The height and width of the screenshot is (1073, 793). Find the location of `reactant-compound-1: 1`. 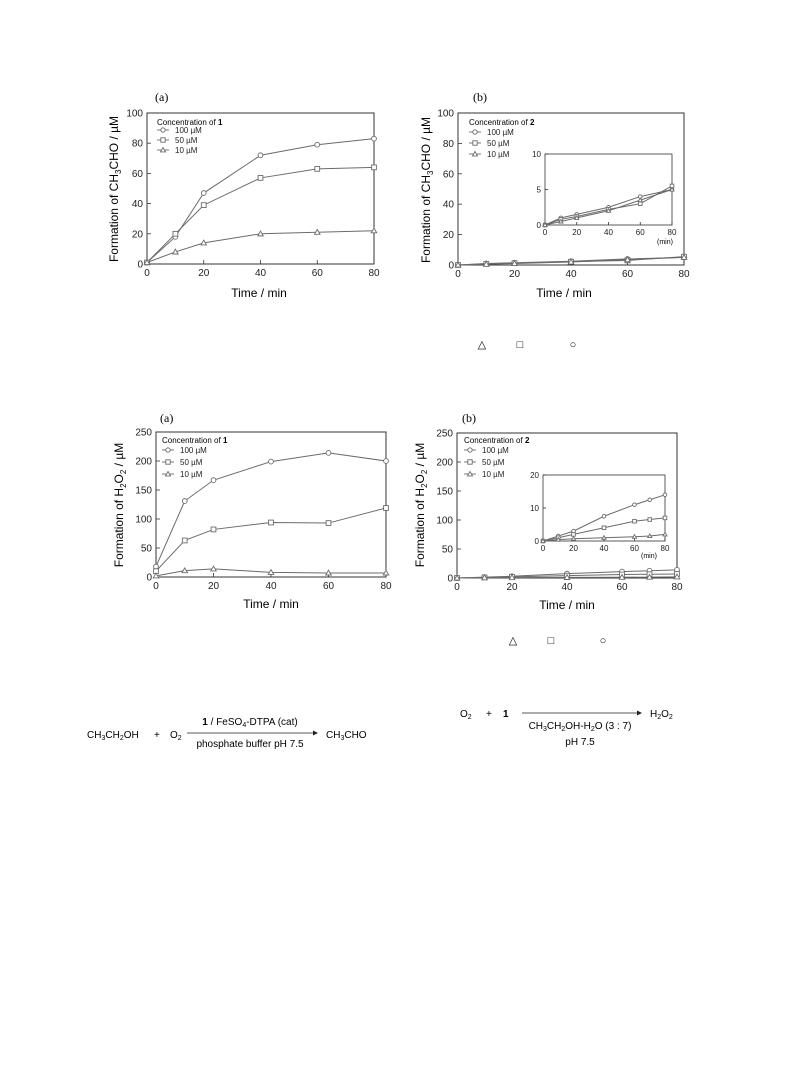

reactant-compound-1: 1 is located at coordinates (506, 714).